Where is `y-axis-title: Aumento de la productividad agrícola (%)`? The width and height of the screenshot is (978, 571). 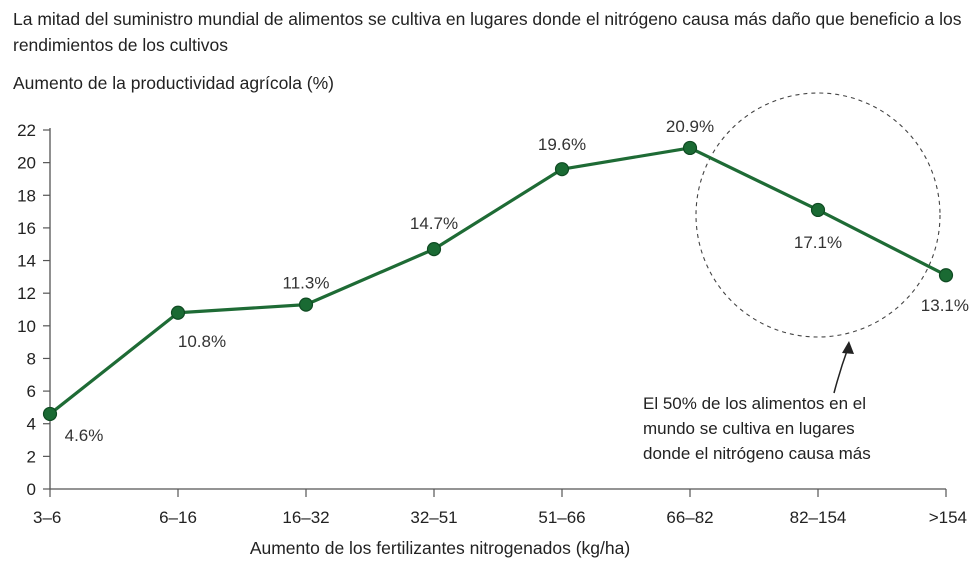
y-axis-title: Aumento de la productividad agrícola (%) is located at coordinates (174, 83).